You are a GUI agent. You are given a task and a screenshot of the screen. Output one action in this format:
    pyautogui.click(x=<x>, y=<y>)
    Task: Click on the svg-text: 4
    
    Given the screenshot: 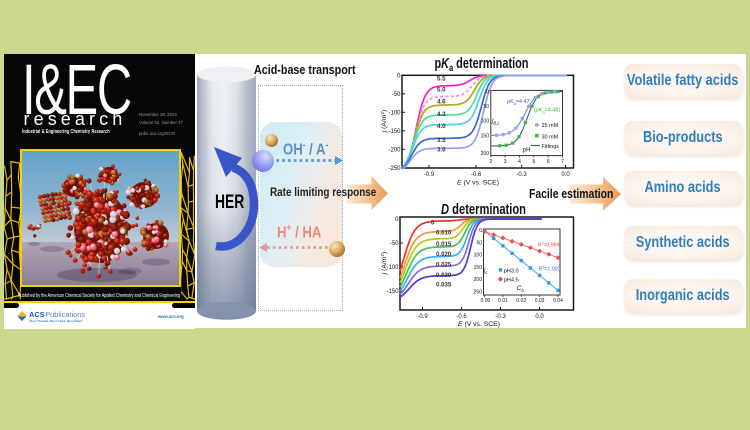 What is the action you would take?
    pyautogui.click(x=519, y=162)
    